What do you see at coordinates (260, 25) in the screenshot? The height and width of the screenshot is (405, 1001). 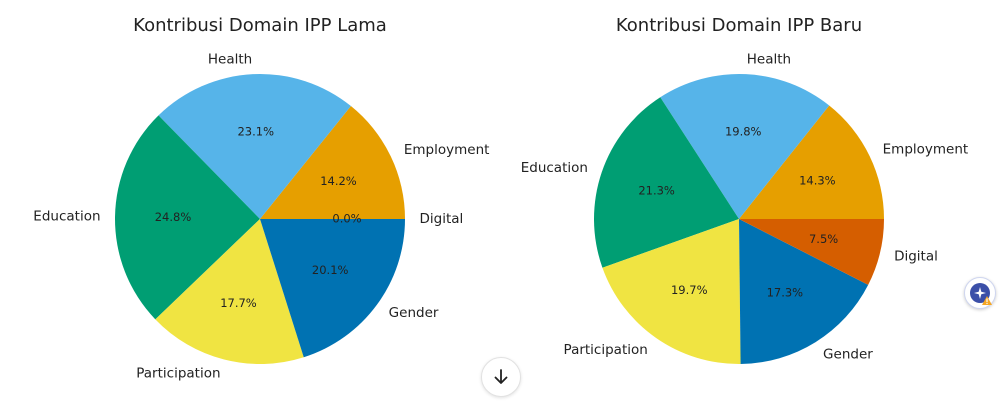 I see `chart-title-ipp-lama: Kontribusi Domain IPP Lama` at bounding box center [260, 25].